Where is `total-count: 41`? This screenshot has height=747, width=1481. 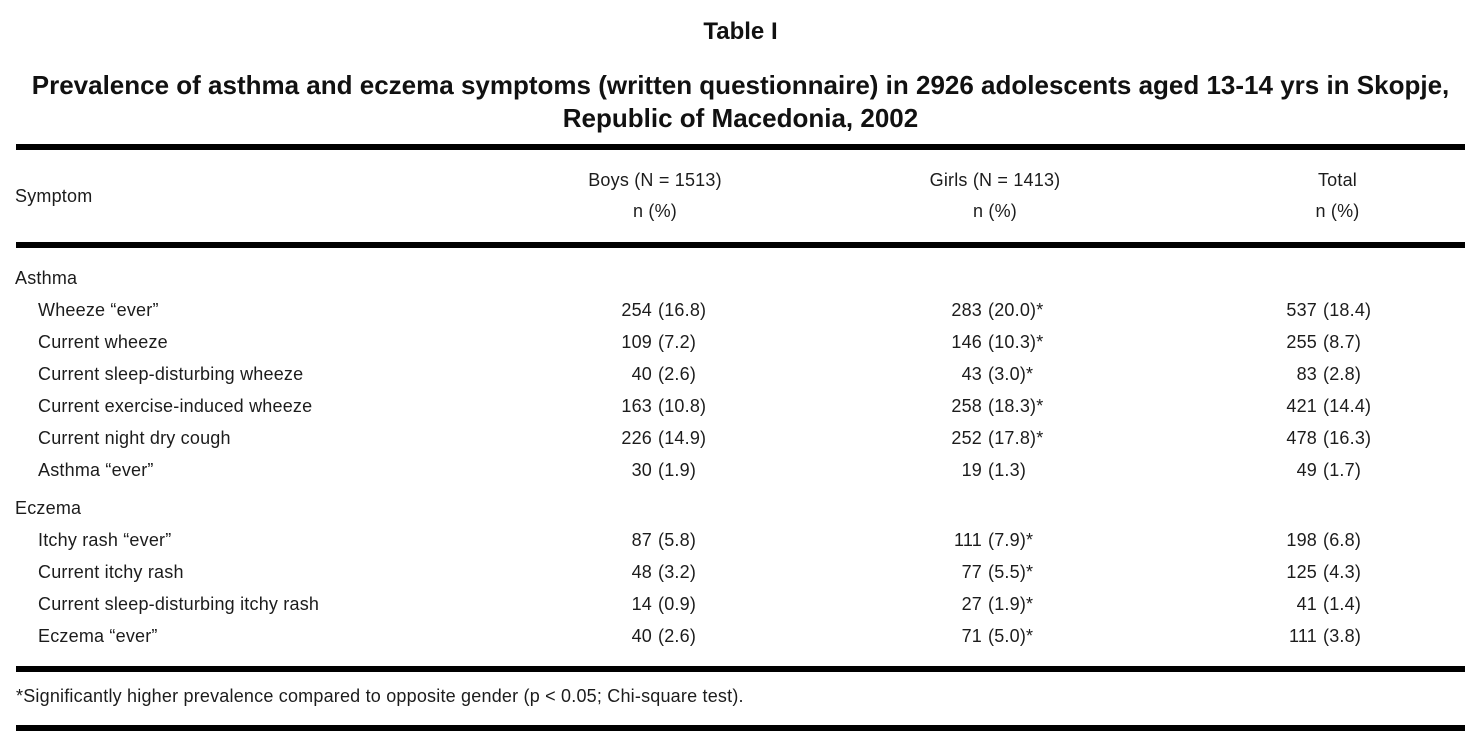 total-count: 41 is located at coordinates (1306, 604).